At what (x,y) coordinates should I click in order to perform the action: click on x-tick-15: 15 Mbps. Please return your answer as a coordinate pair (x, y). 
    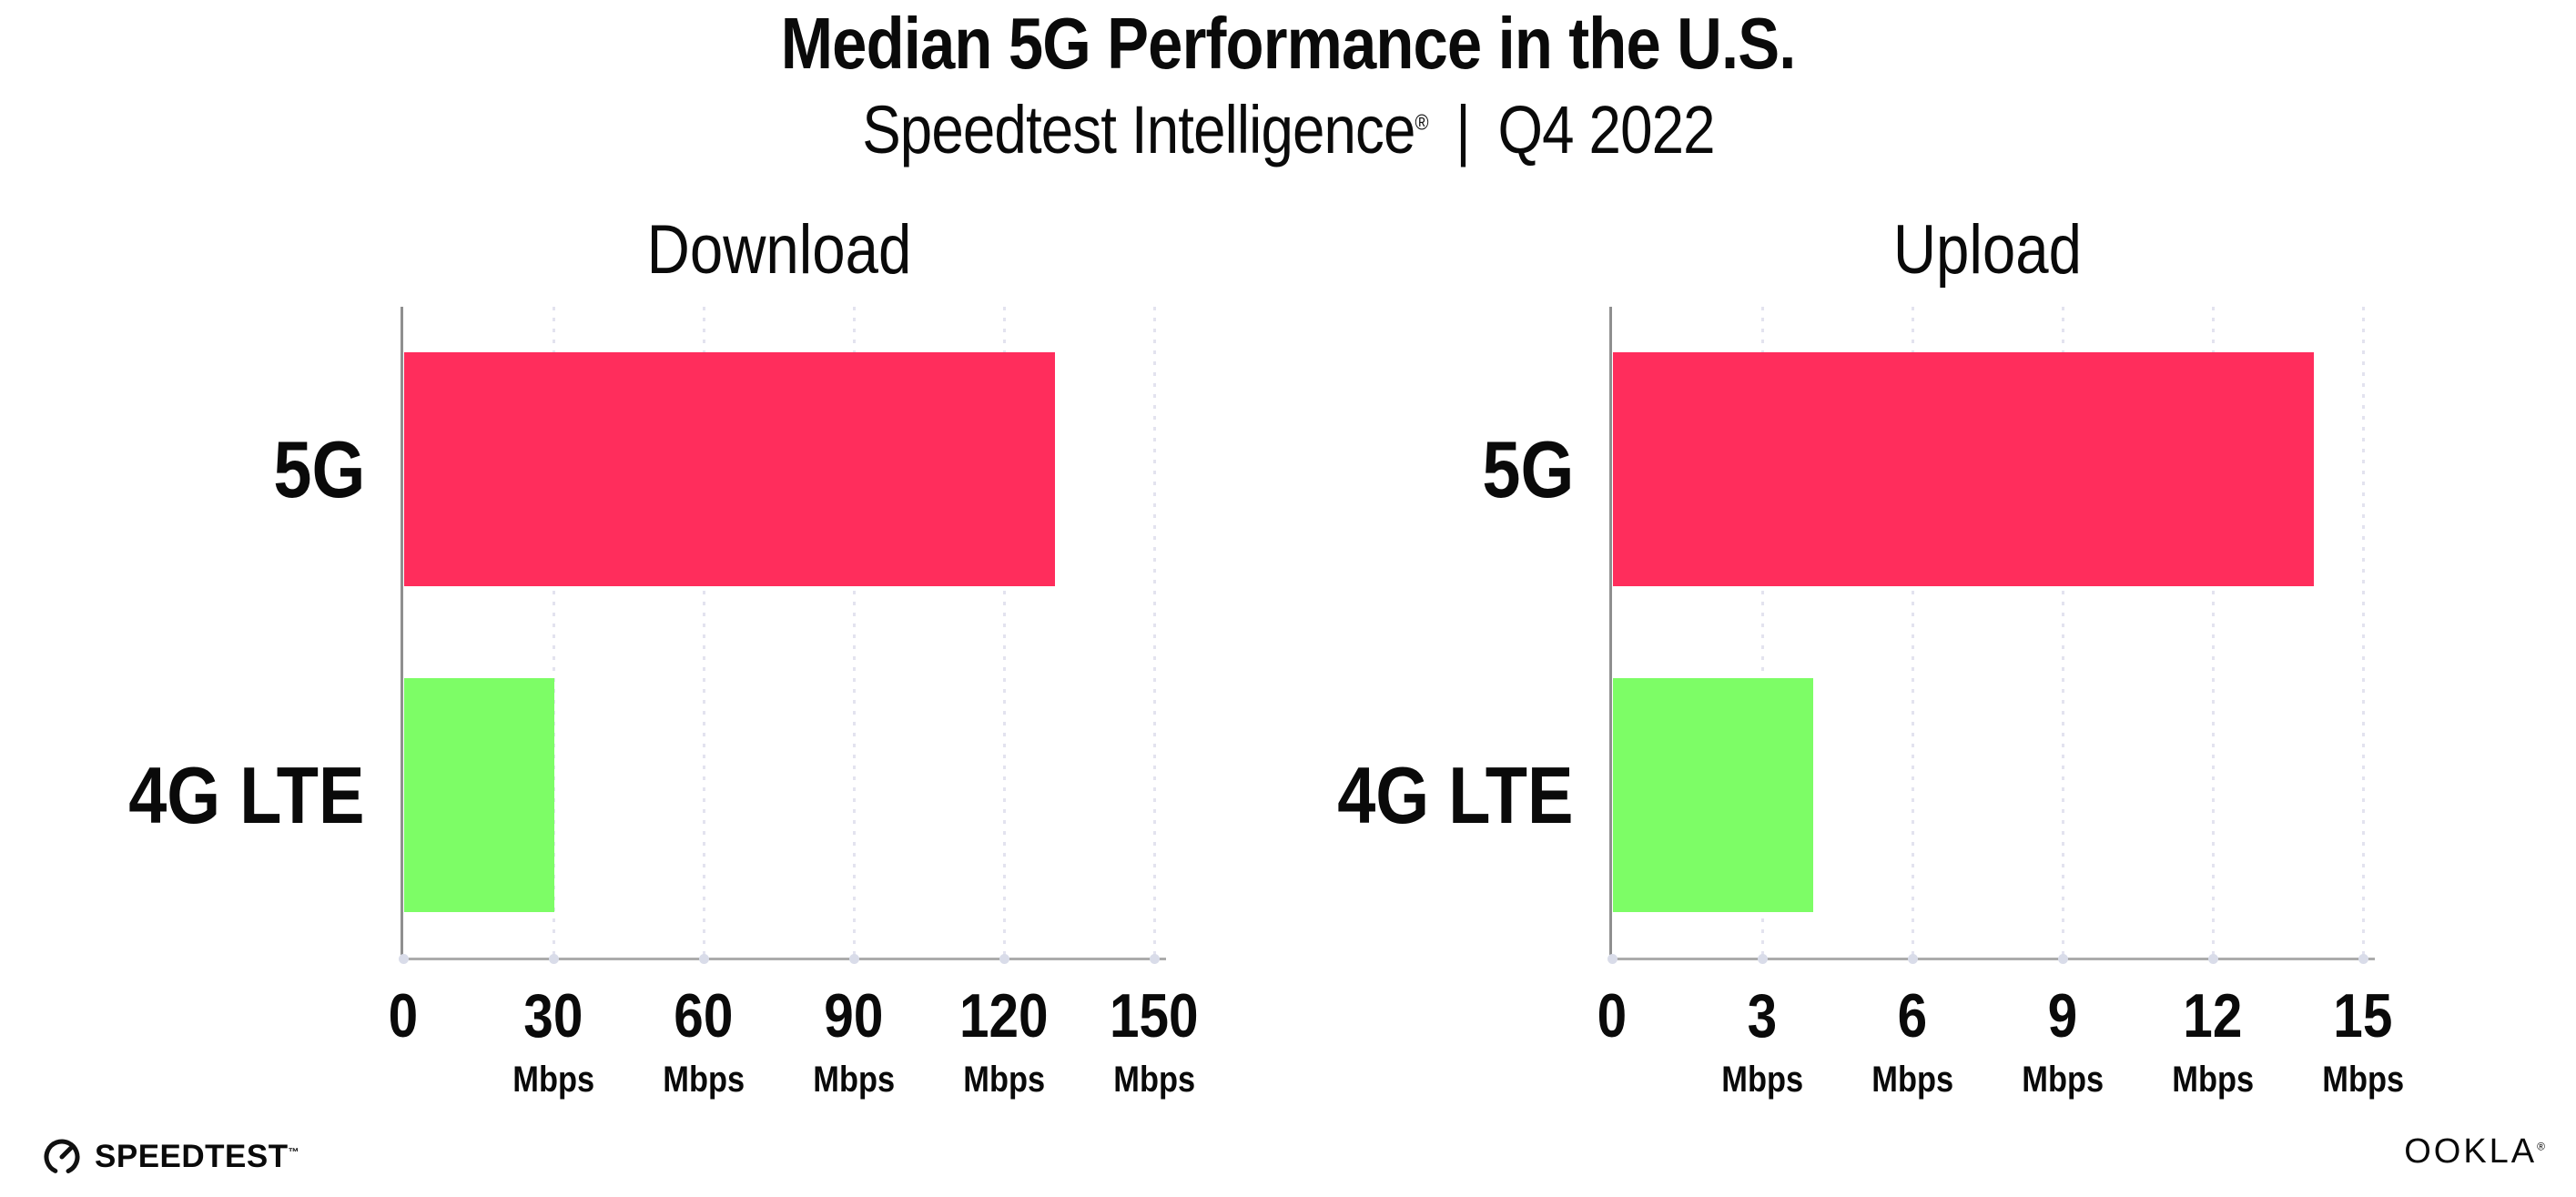
    Looking at the image, I should click on (2363, 1041).